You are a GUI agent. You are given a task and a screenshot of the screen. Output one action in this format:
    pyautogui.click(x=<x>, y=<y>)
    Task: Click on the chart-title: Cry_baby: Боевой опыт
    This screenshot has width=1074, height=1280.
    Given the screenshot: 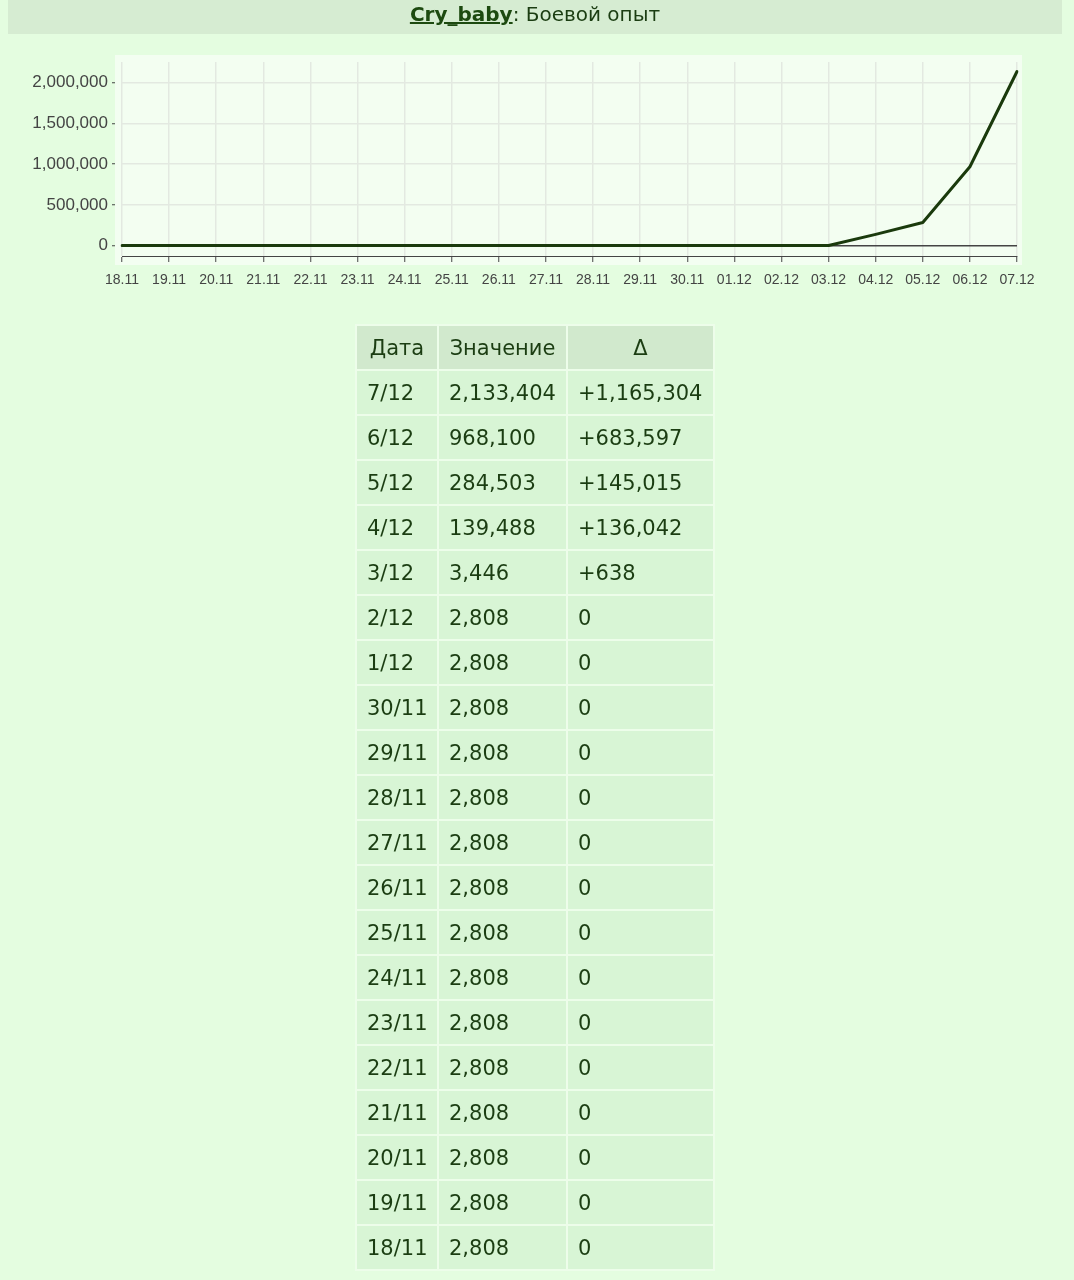 What is the action you would take?
    pyautogui.click(x=535, y=14)
    